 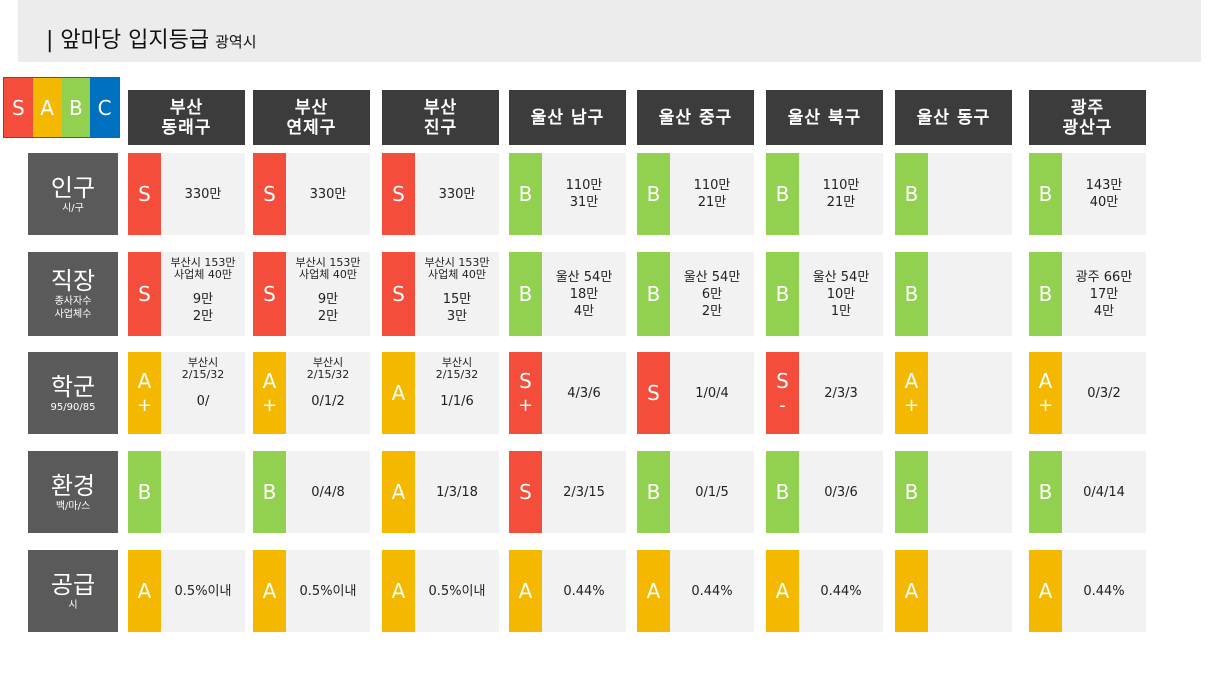 I want to click on legend-c: C, so click(x=104, y=107).